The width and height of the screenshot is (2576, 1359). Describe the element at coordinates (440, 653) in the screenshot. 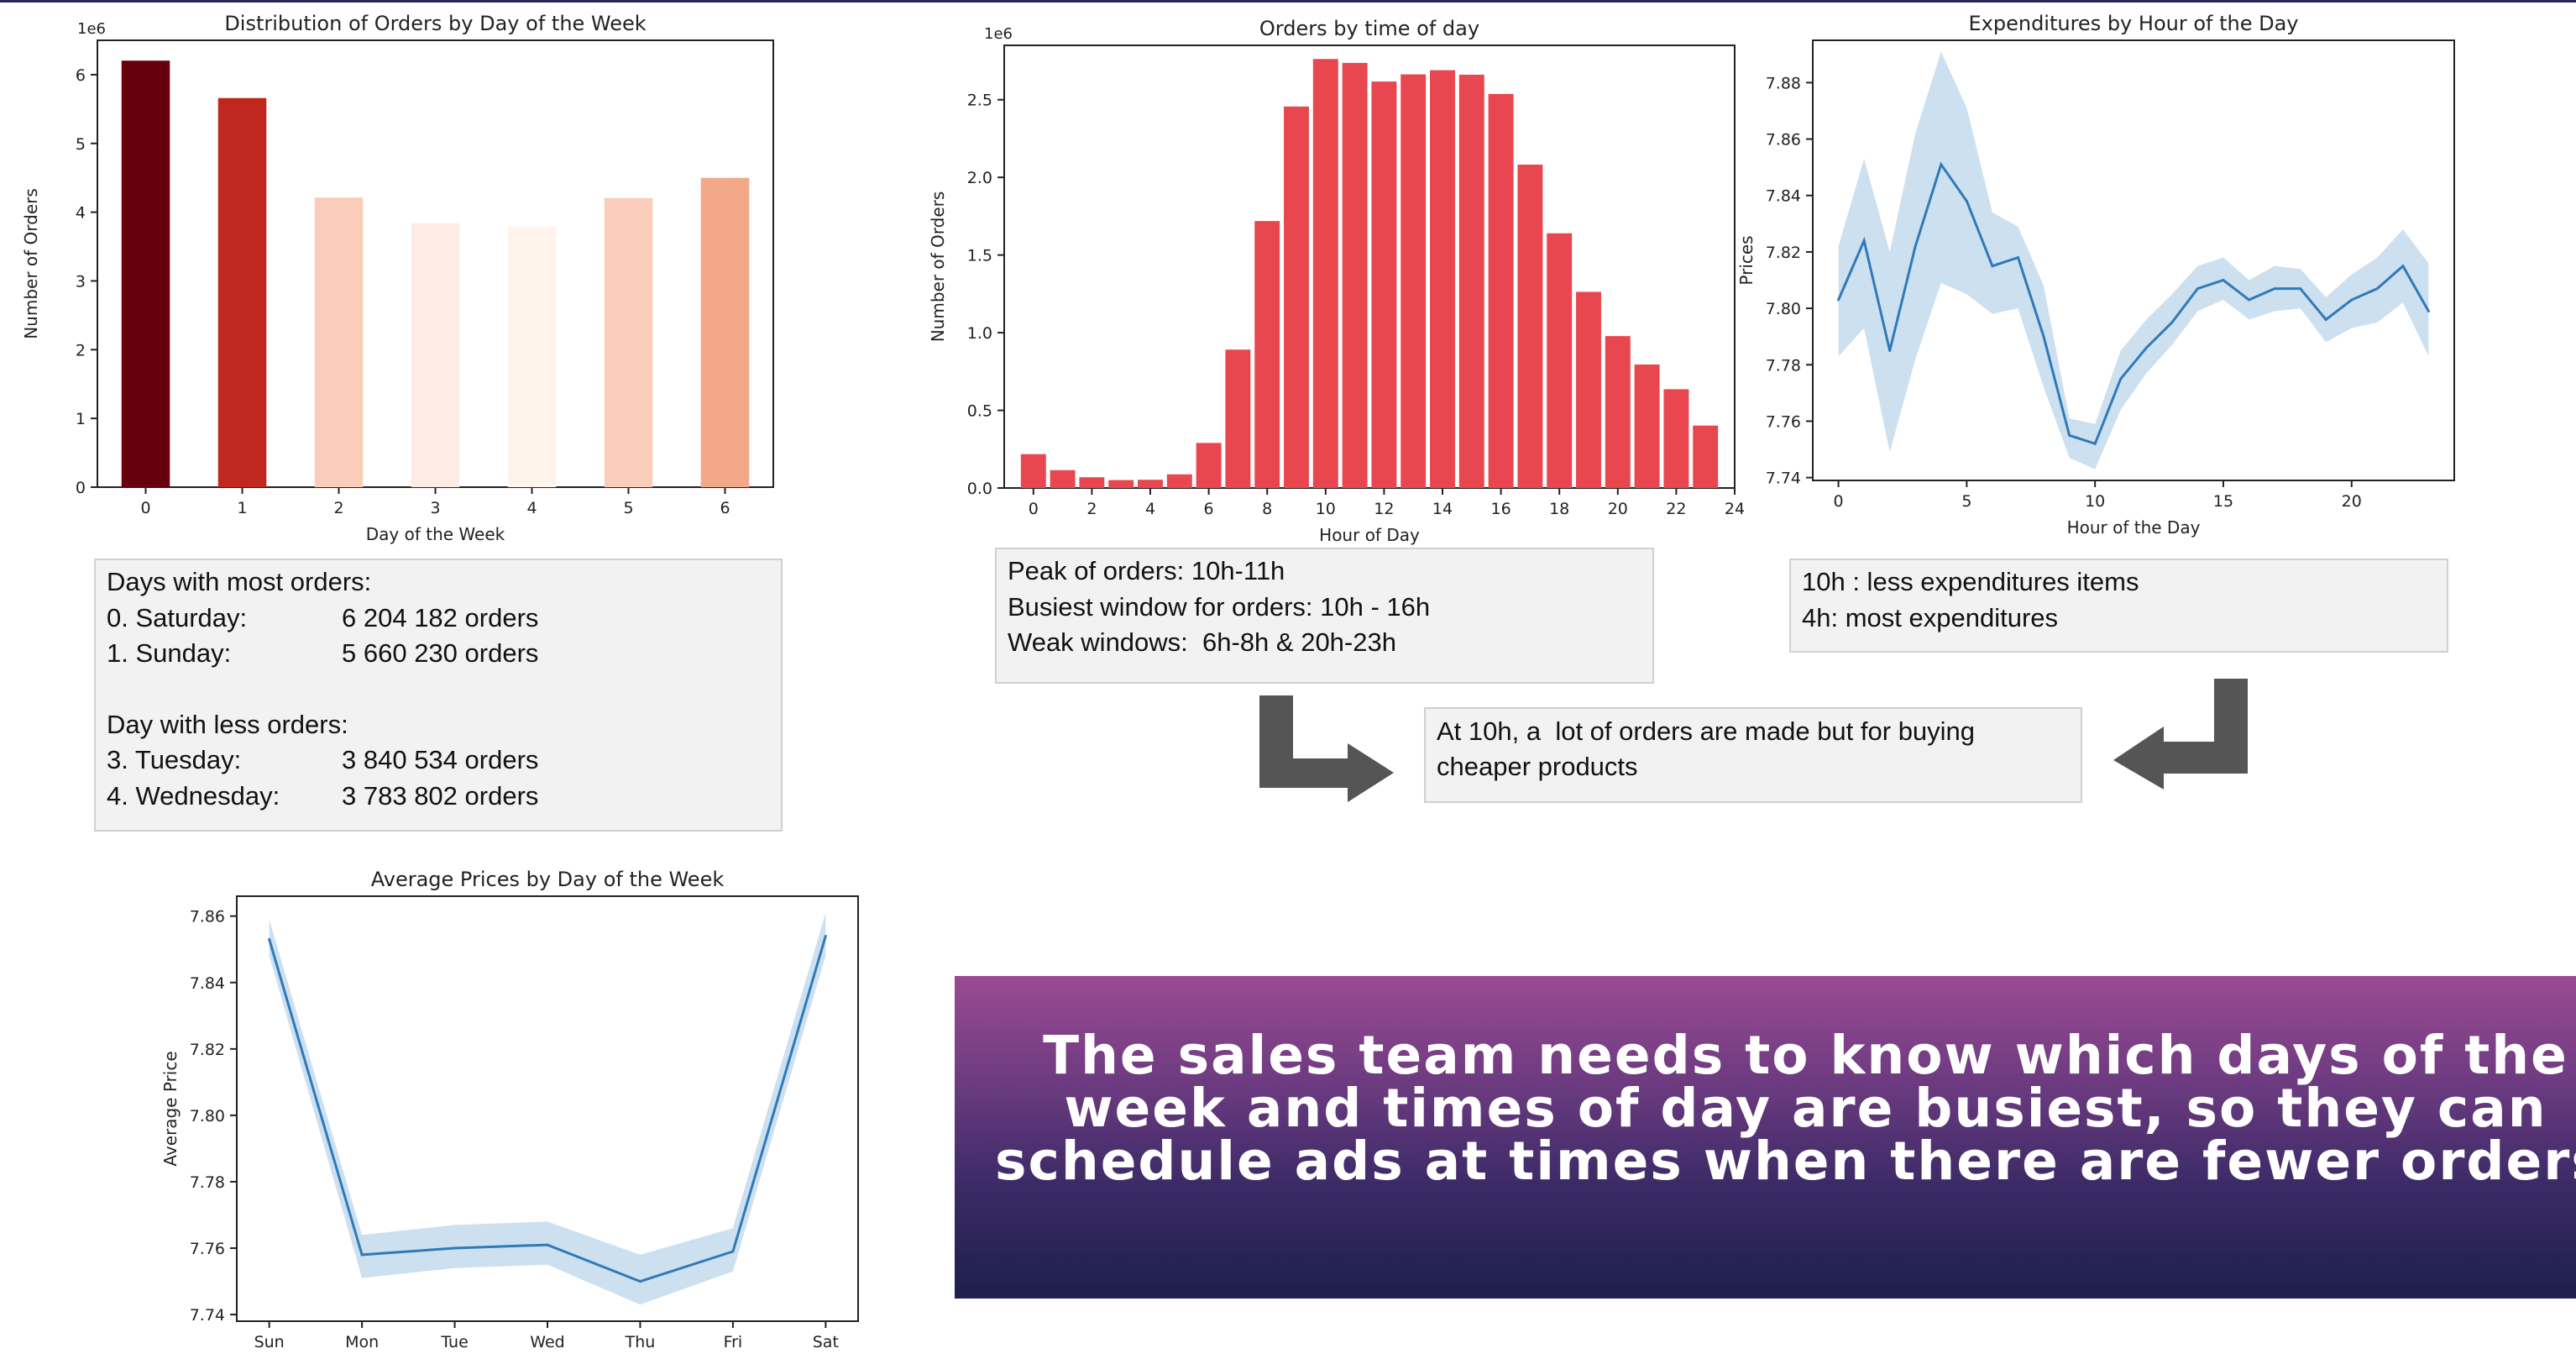

I see `days-row-value: 5 660 230 orders` at that location.